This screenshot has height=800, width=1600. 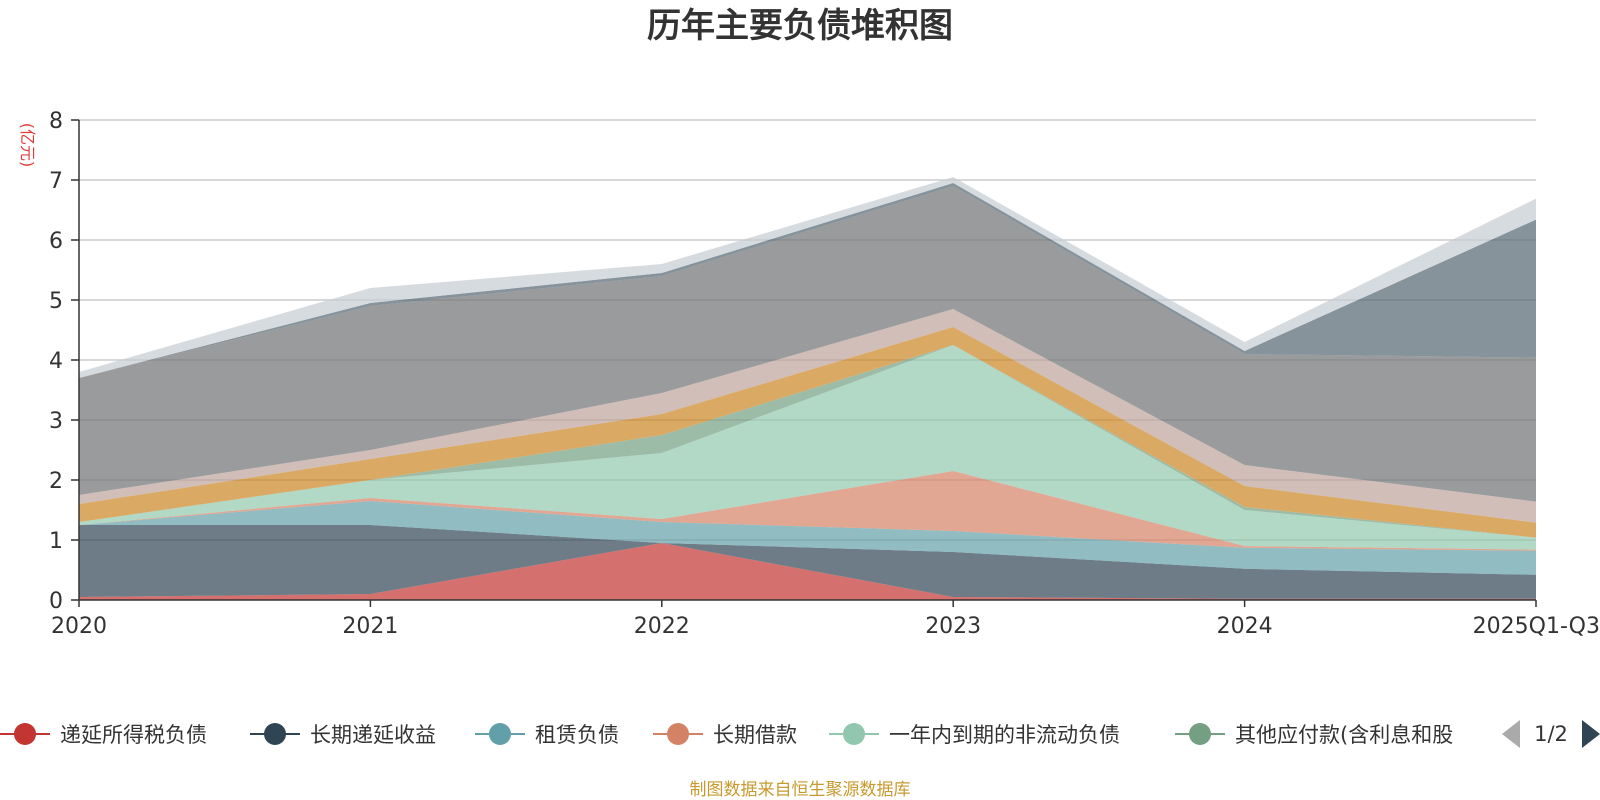 What do you see at coordinates (1245, 626) in the screenshot?
I see `x-tick-label: 2024` at bounding box center [1245, 626].